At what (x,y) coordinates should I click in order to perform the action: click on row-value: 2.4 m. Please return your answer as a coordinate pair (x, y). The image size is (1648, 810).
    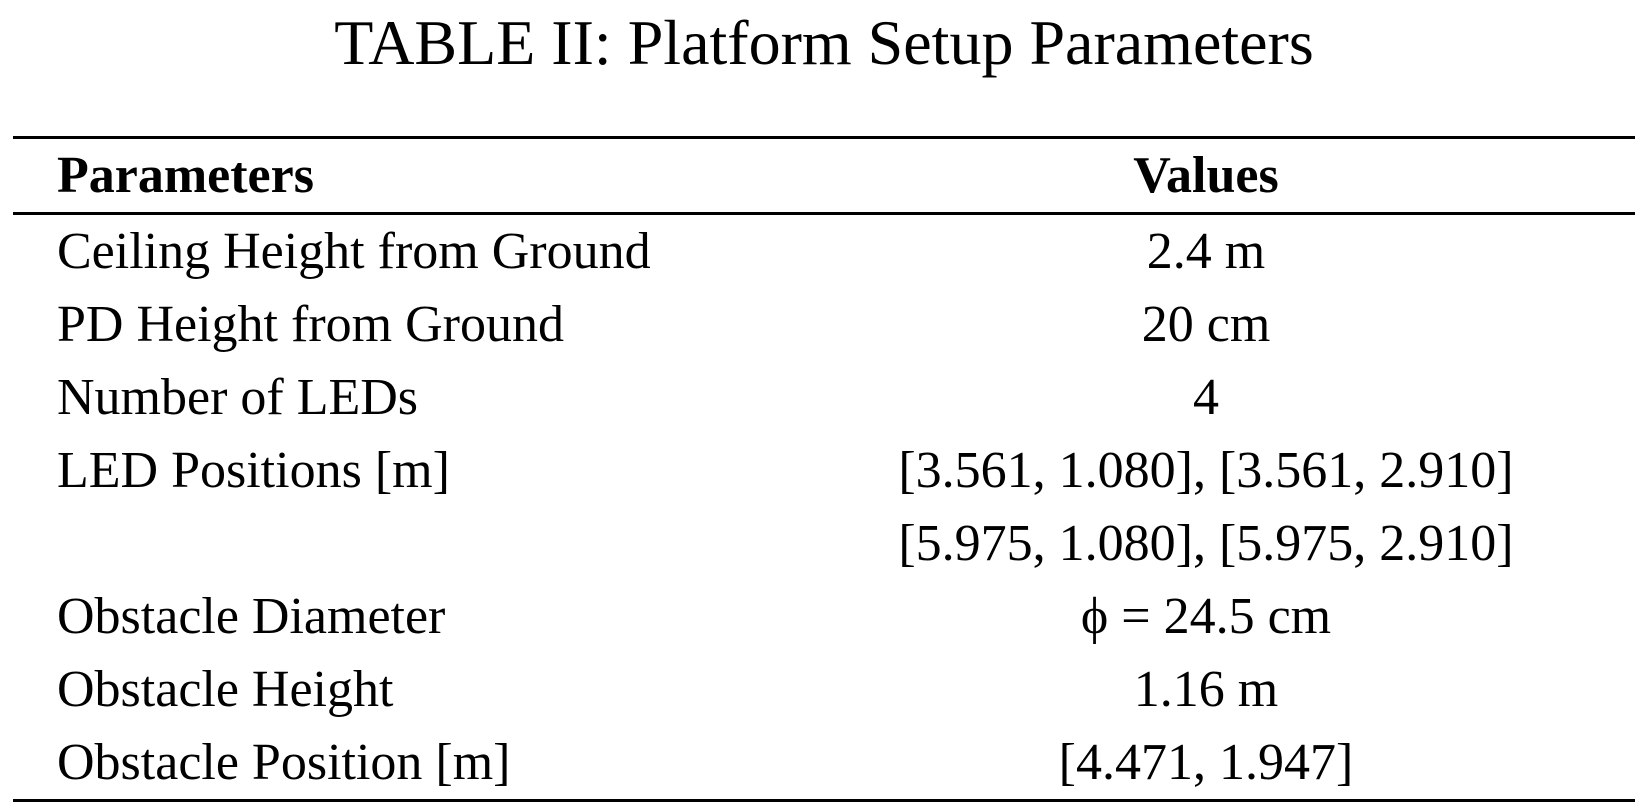
    Looking at the image, I should click on (1206, 251).